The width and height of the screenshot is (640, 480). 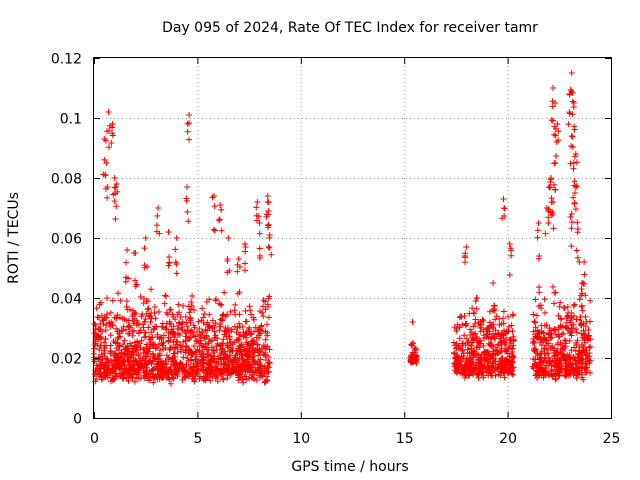 What do you see at coordinates (355, 439) in the screenshot?
I see `x-tick-labels: 0 5 10 15 20 25` at bounding box center [355, 439].